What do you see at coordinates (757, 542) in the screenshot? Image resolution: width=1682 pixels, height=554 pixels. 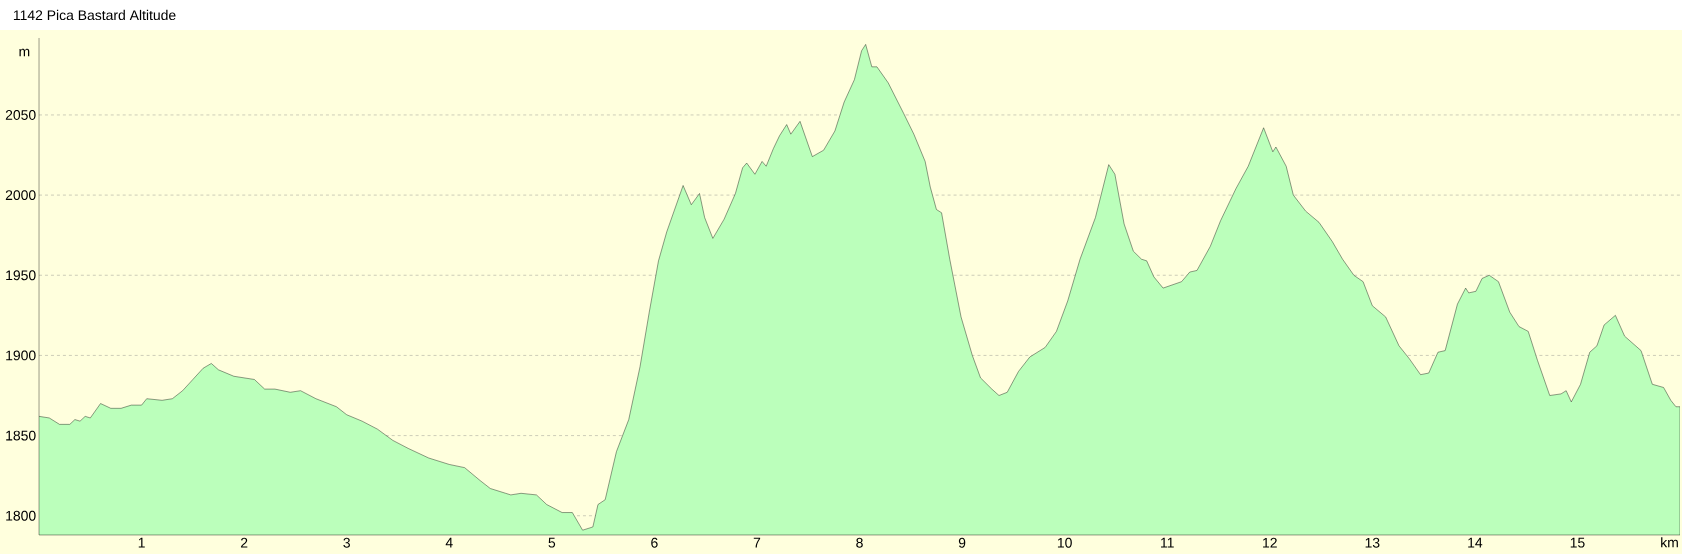 I see `x-tick-label: 7` at bounding box center [757, 542].